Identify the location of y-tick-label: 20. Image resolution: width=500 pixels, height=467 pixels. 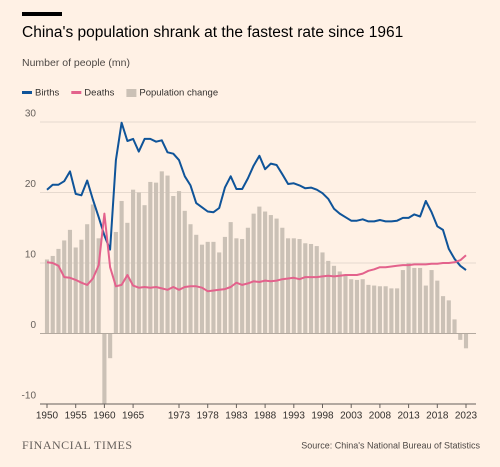
(31, 184).